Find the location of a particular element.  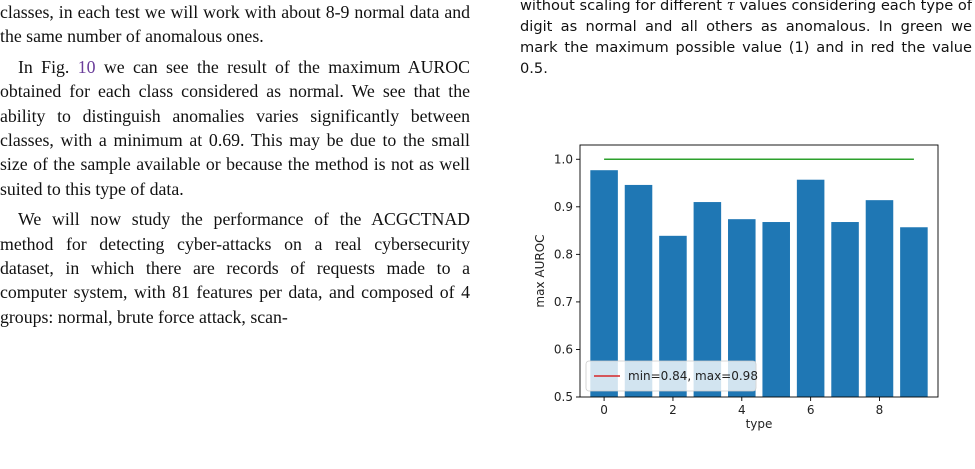

y-tick-label: 1.0 is located at coordinates (563, 159).